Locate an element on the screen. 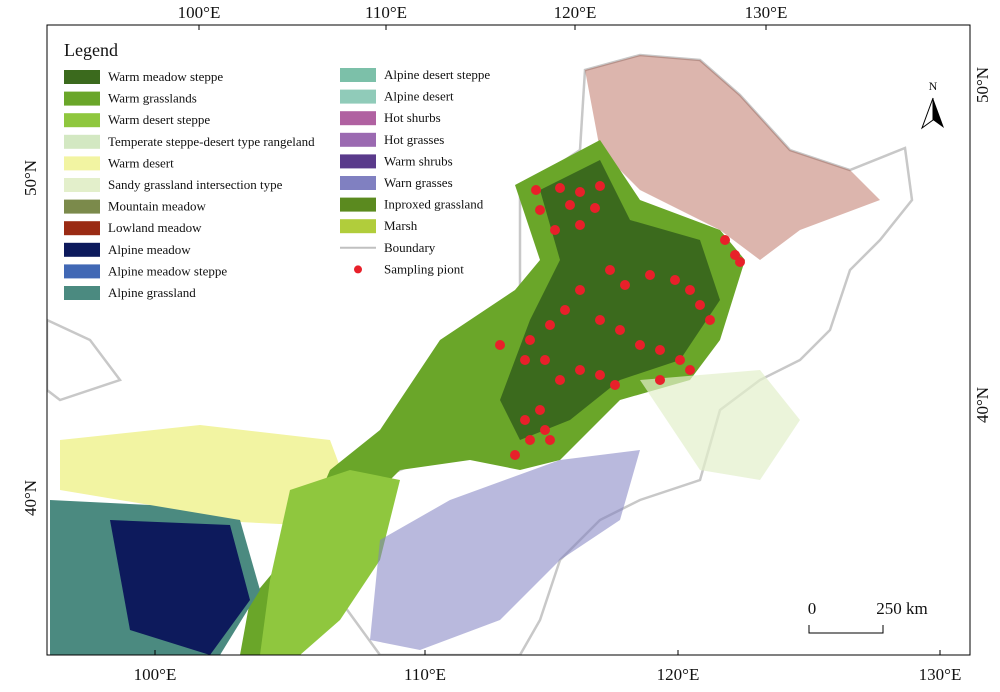 The width and height of the screenshot is (1000, 692). alpine-meadow-area is located at coordinates (180, 587).